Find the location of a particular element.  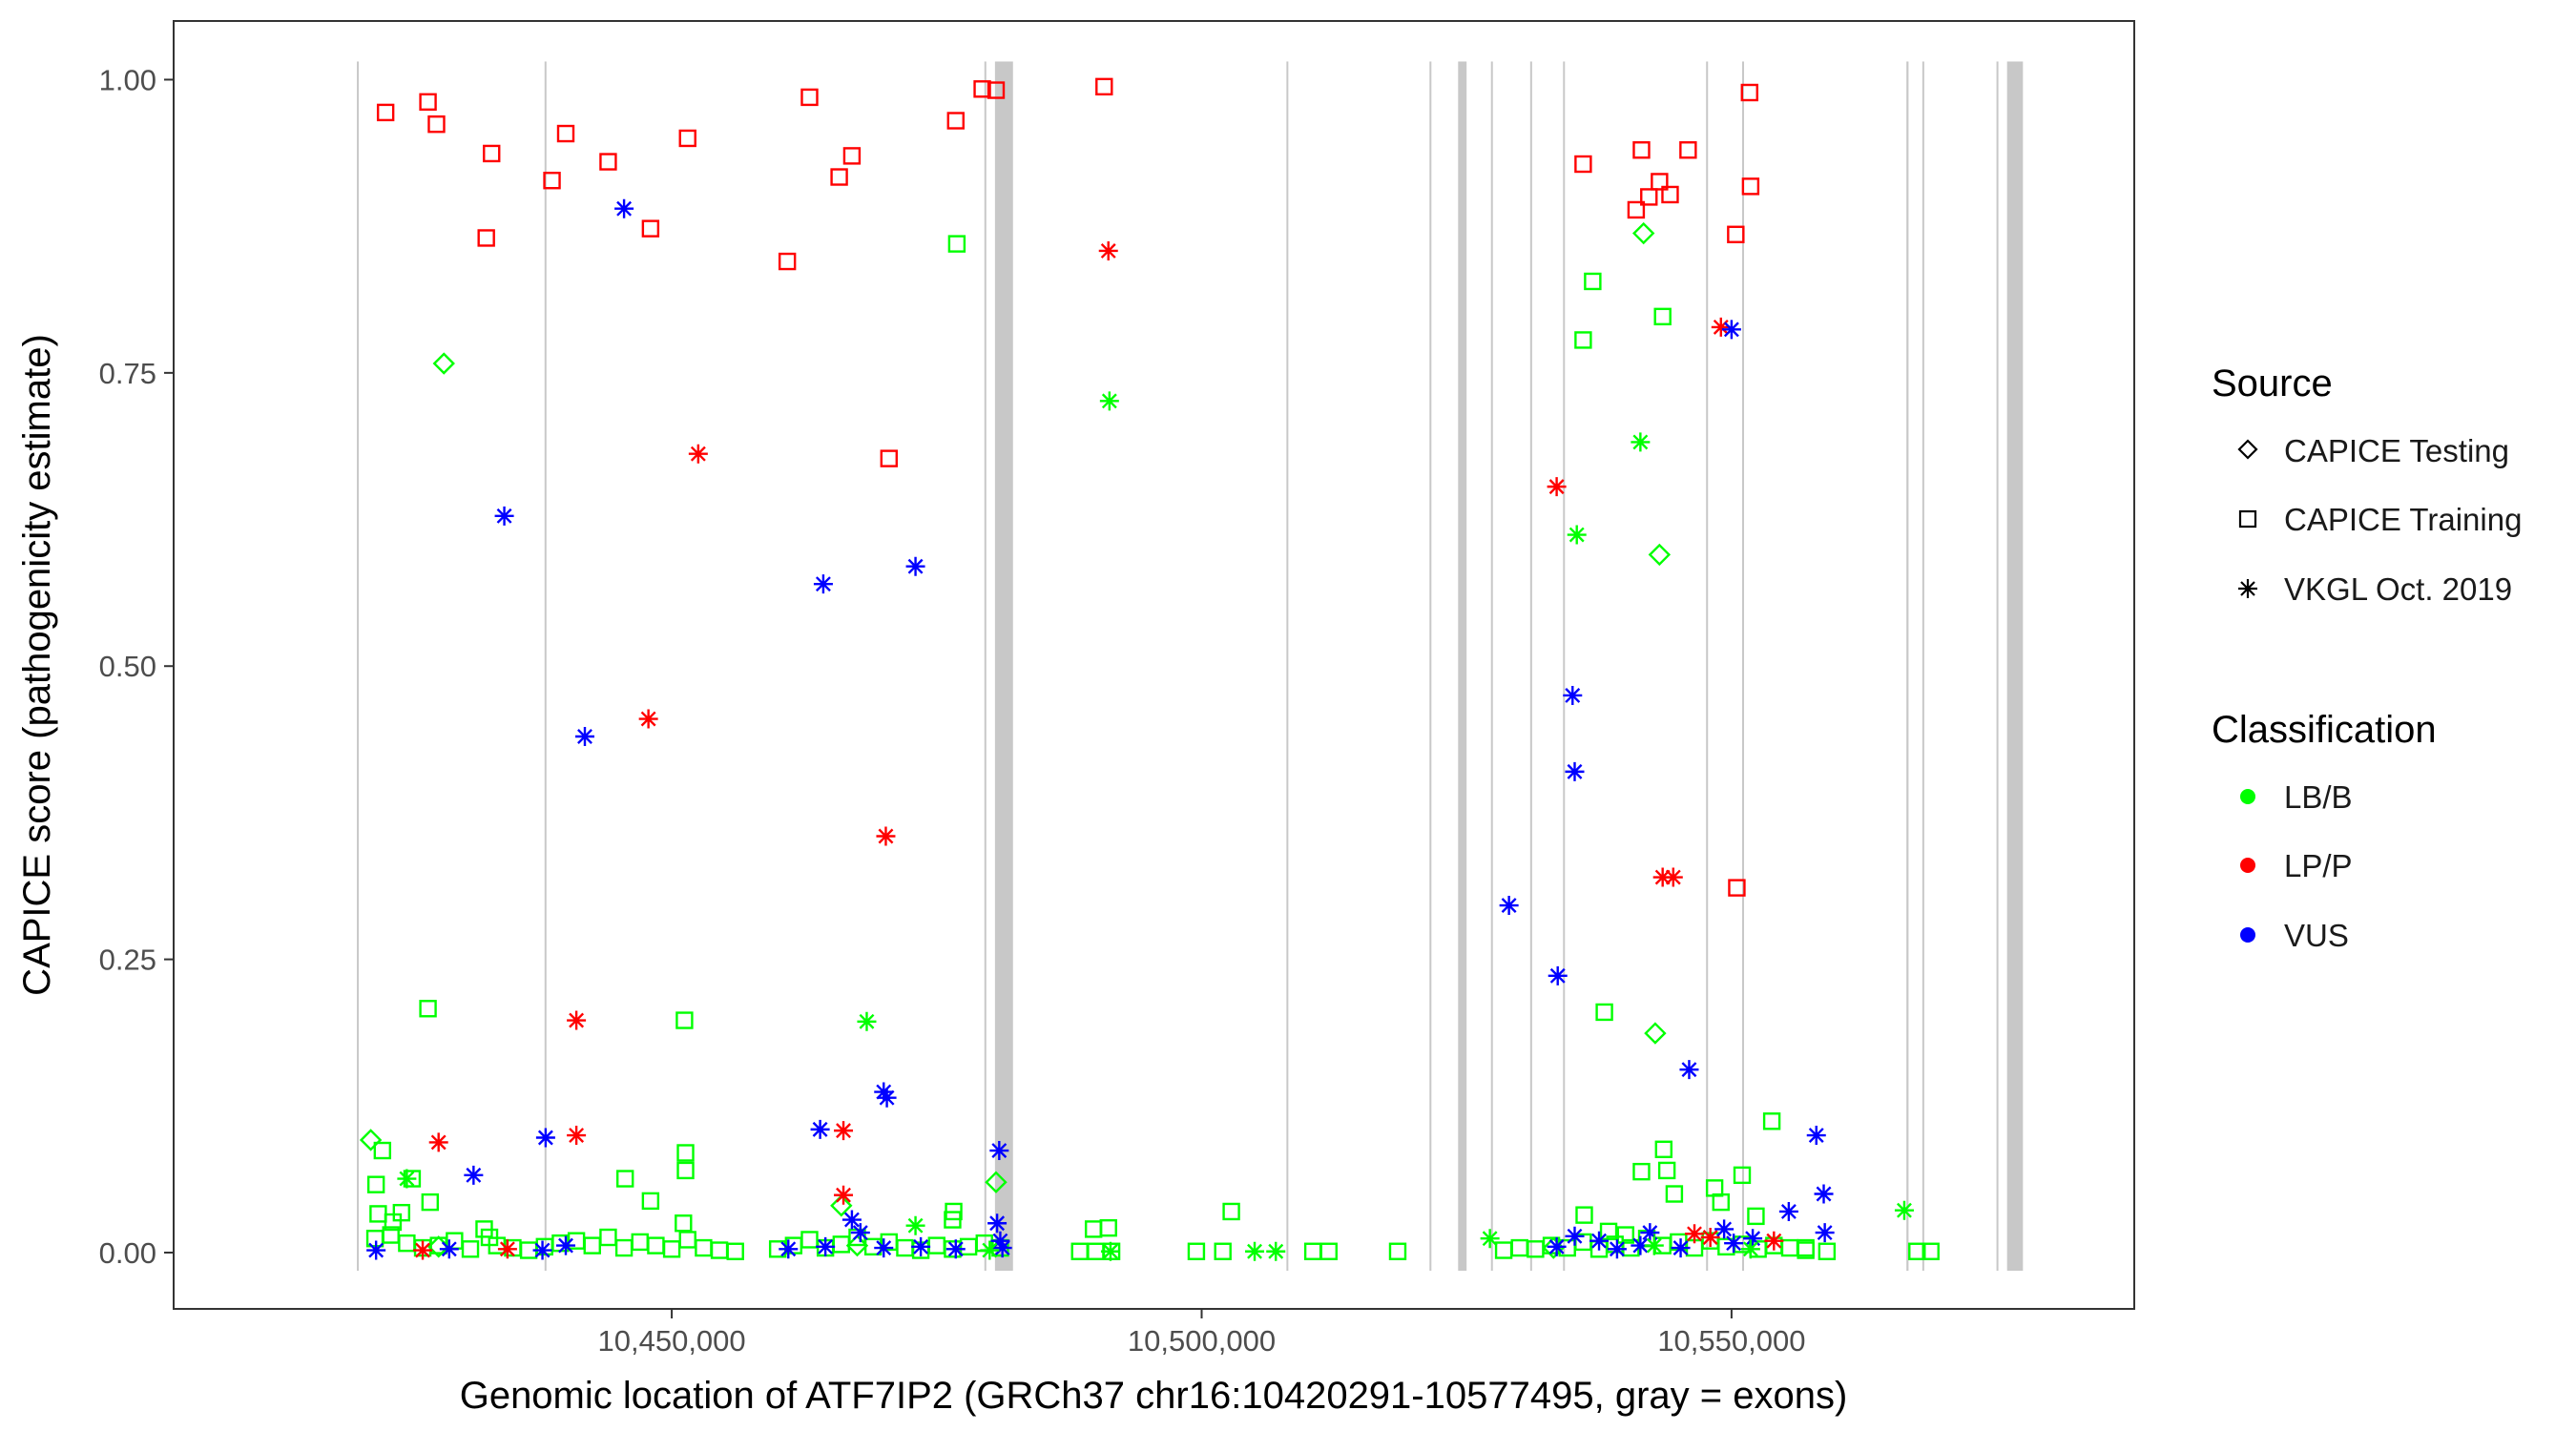

y-tick-label: 0.00 is located at coordinates (127, 1253).